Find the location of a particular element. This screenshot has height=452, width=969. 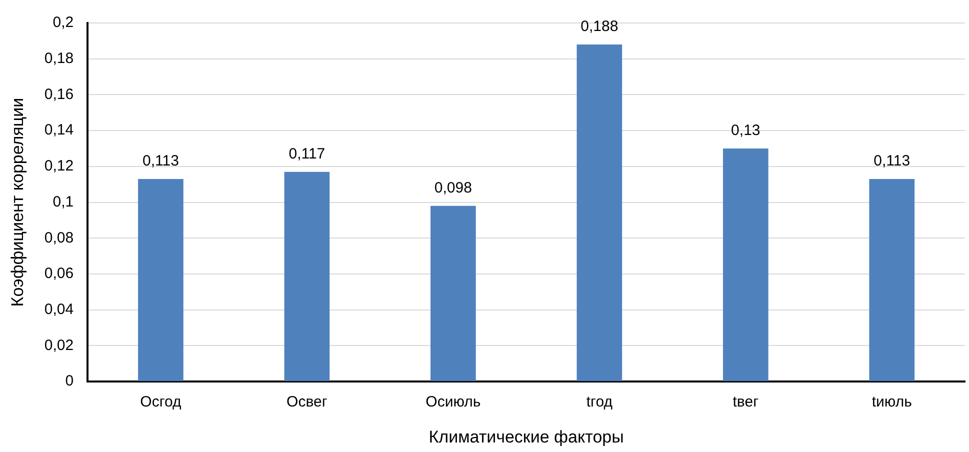

x-tick-label: Осиюль is located at coordinates (453, 402).